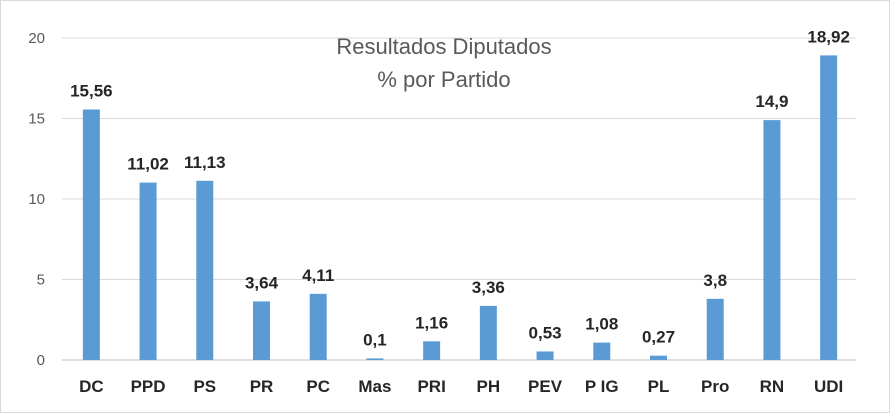 Image resolution: width=890 pixels, height=413 pixels. Describe the element at coordinates (829, 207) in the screenshot. I see `bar-udi` at that location.